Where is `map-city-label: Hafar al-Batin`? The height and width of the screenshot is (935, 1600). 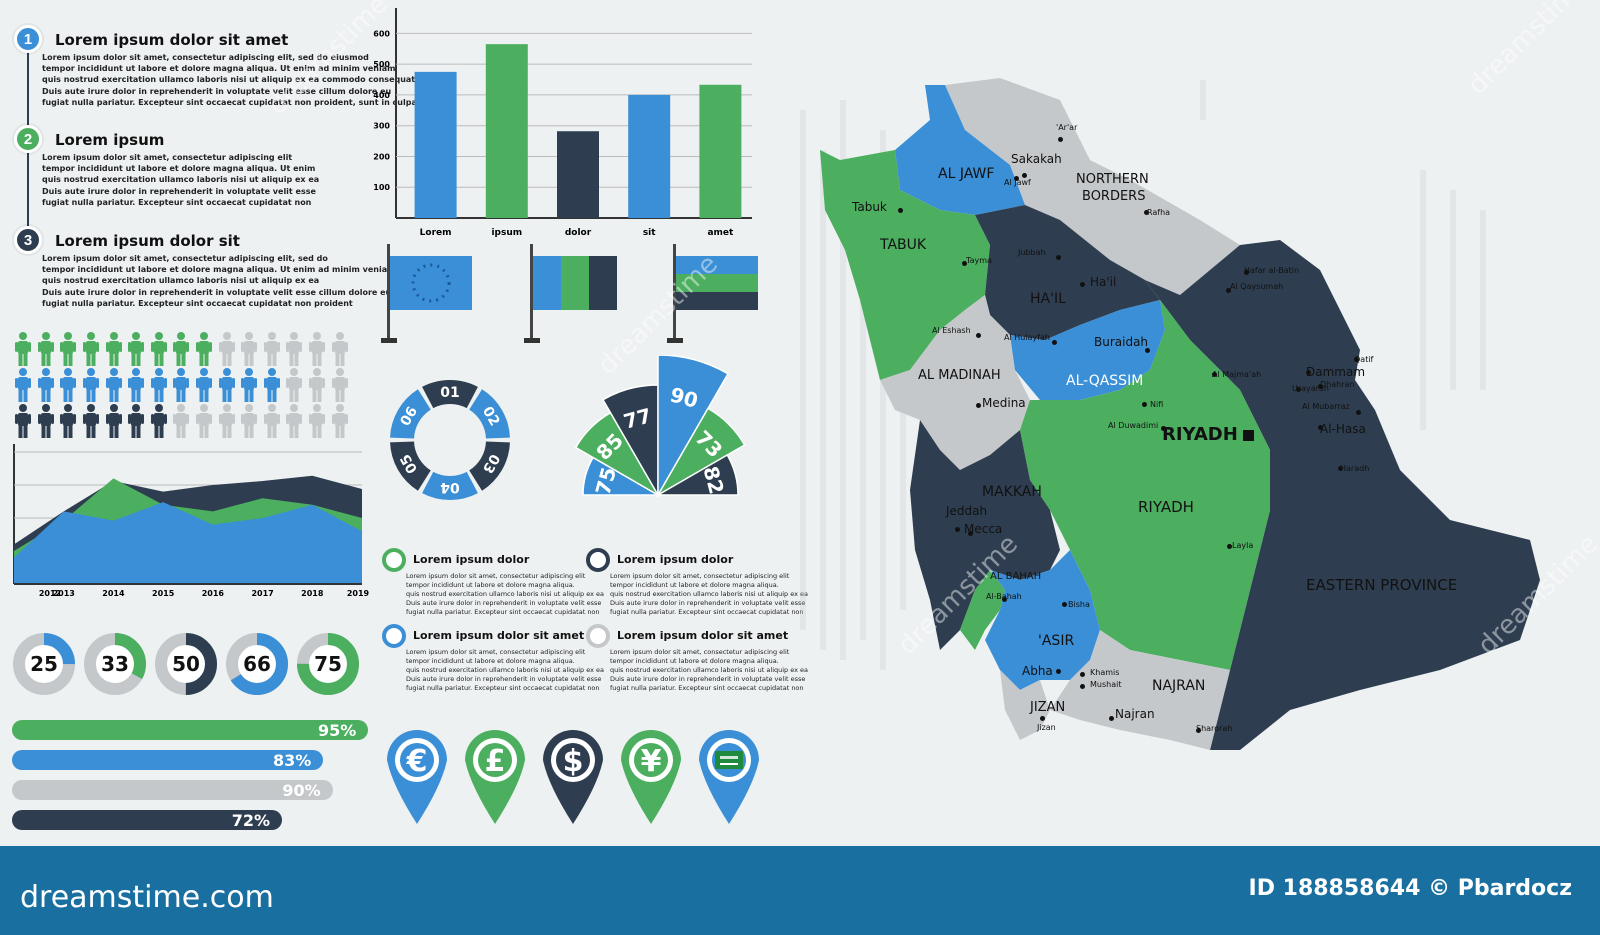 map-city-label: Hafar al-Batin is located at coordinates (1272, 270).